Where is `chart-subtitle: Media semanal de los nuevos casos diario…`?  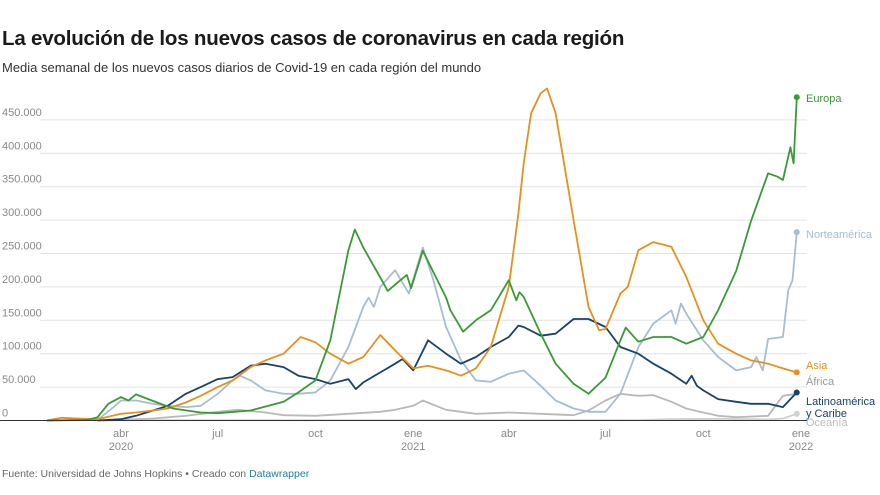 chart-subtitle: Media semanal de los nuevos casos diario… is located at coordinates (242, 67).